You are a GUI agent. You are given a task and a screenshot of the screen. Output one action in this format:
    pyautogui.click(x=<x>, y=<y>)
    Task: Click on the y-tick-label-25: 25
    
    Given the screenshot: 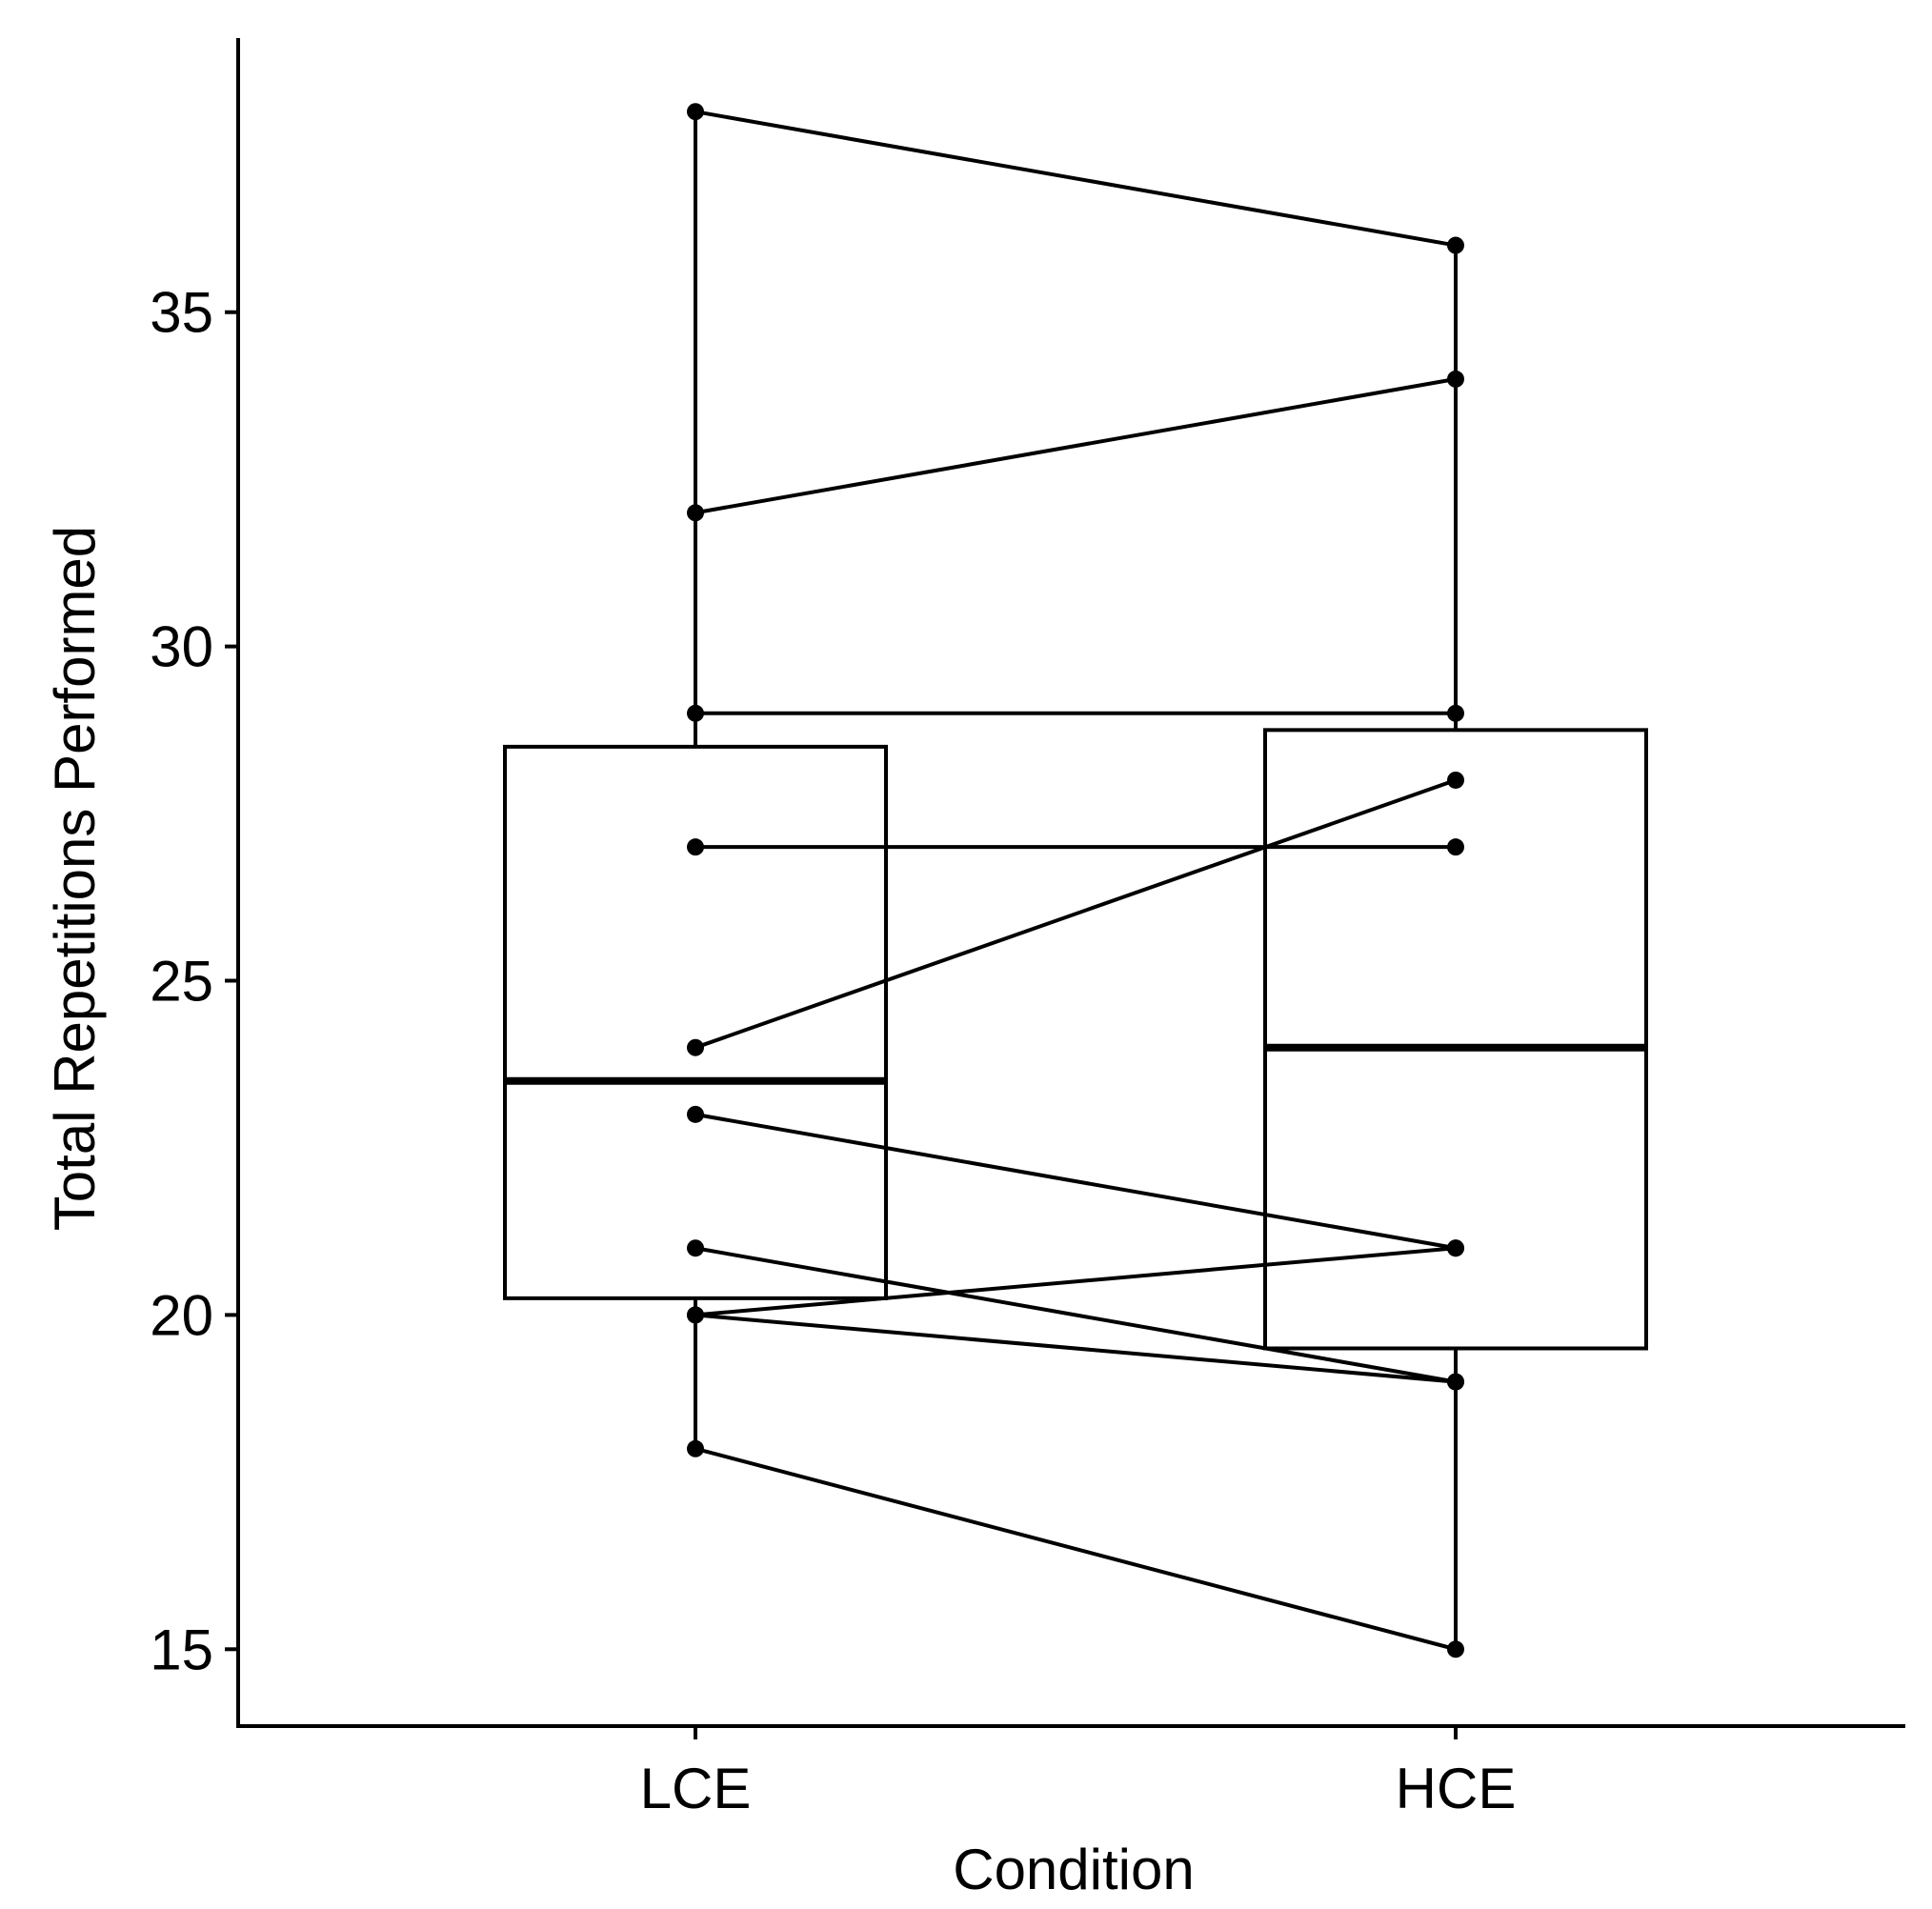 What is the action you would take?
    pyautogui.click(x=182, y=982)
    